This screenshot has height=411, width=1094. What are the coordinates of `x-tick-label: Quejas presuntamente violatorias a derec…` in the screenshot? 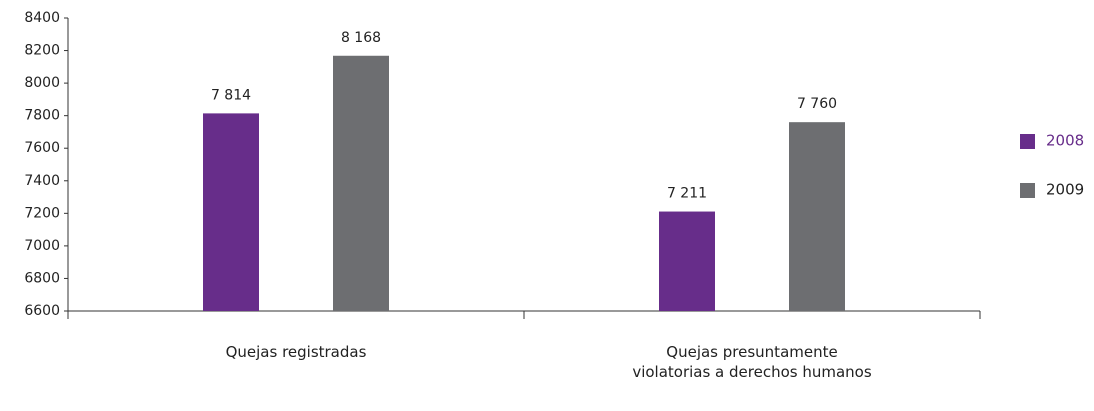 It's located at (752, 362).